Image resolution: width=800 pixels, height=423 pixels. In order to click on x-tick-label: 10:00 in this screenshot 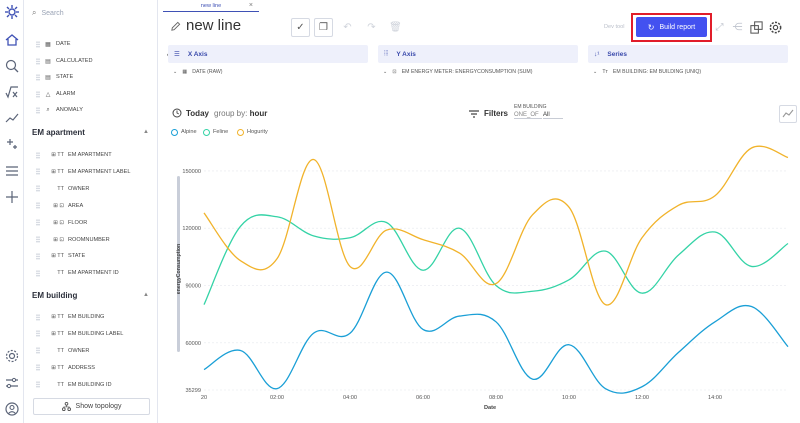, I will do `click(569, 398)`.